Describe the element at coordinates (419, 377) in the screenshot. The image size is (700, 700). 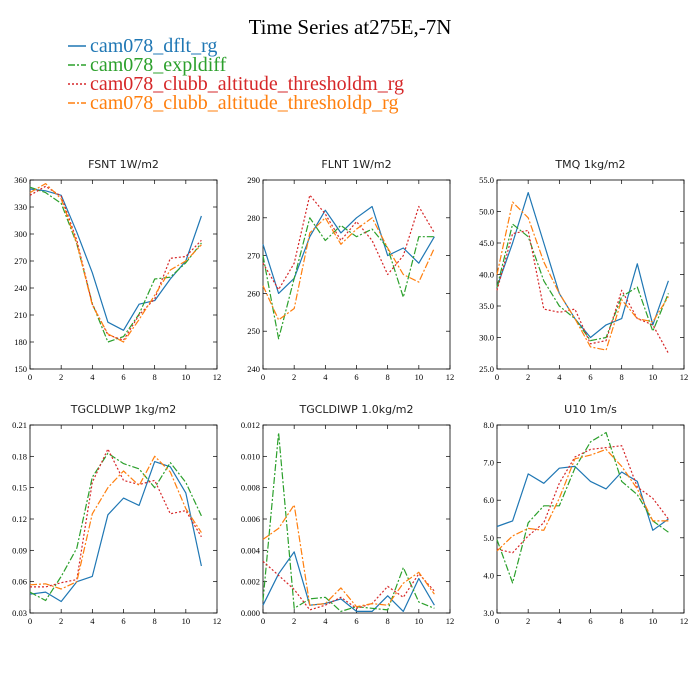
I see `x-tick-label-1-5: 10` at that location.